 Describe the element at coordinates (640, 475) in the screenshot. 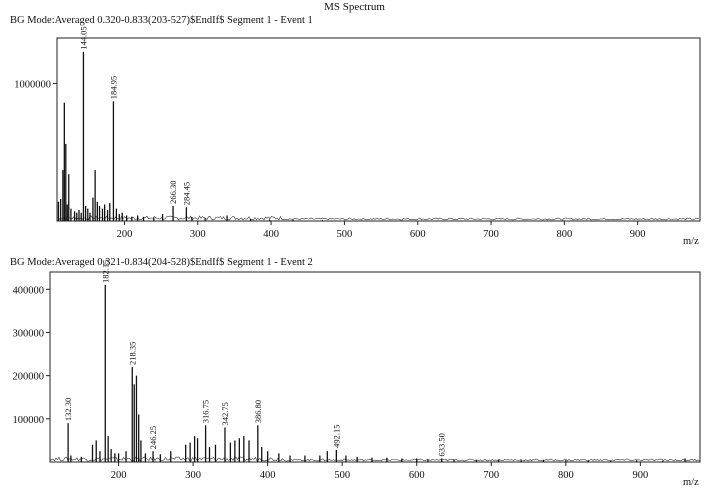

I see `panel-2-x-tick-label: 900` at that location.